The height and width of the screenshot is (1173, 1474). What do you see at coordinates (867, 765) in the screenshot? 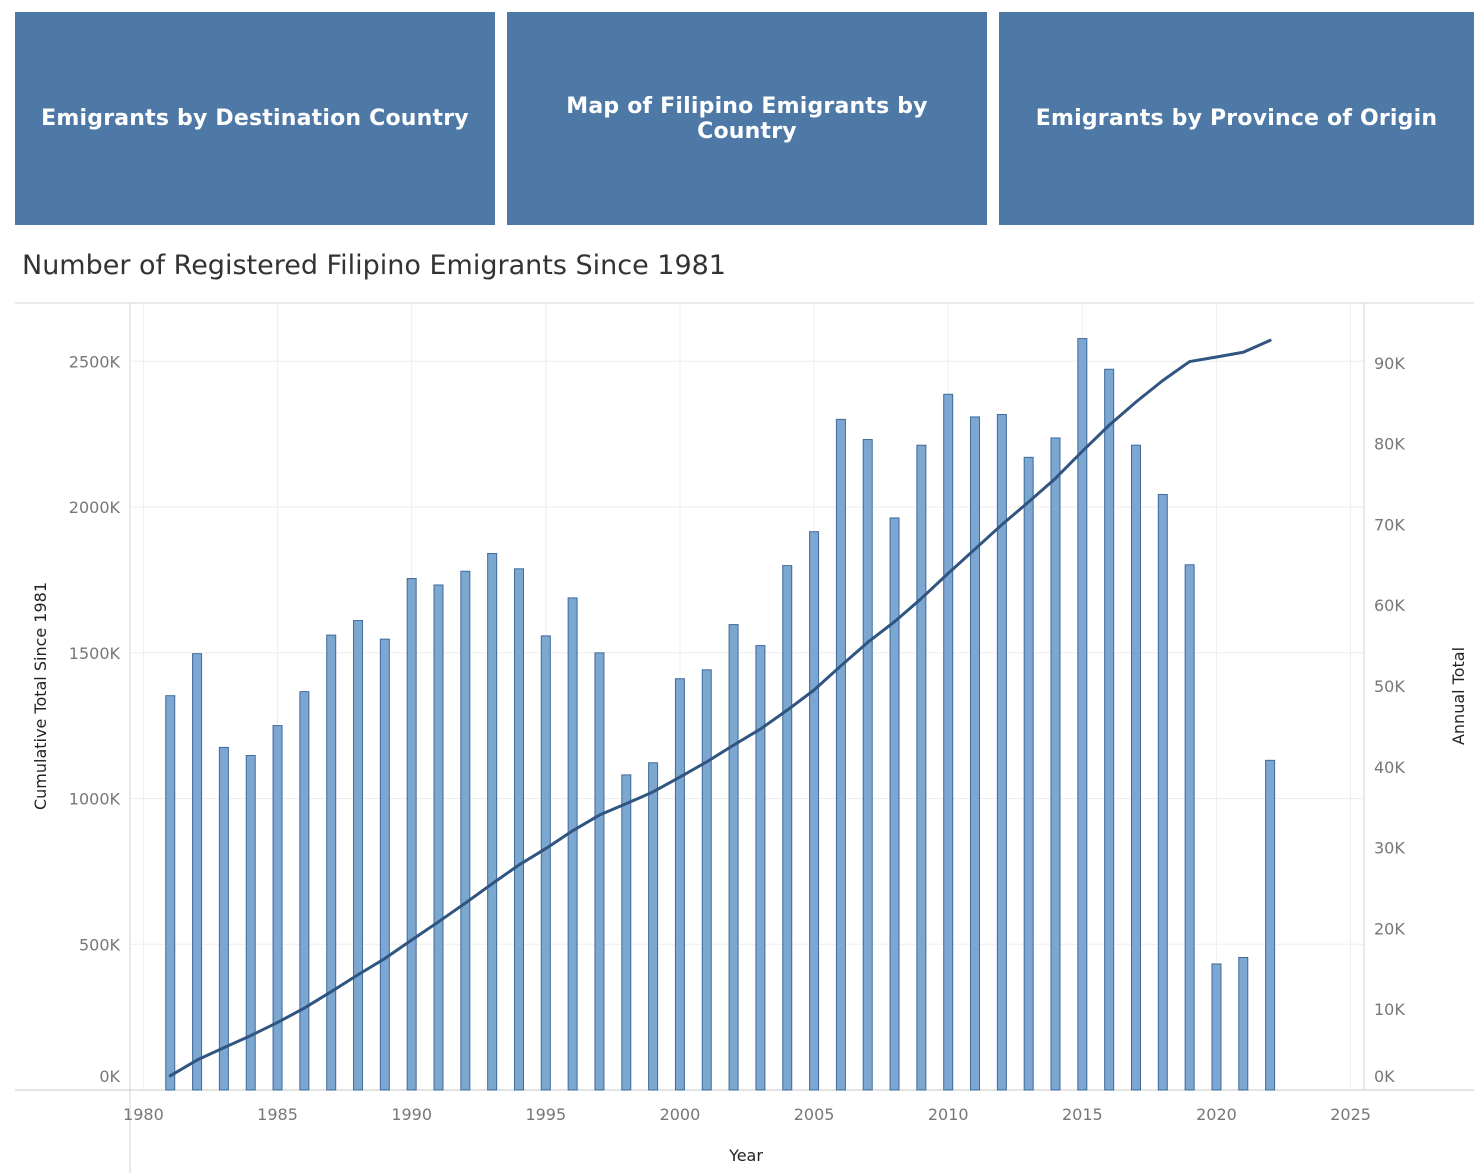
I see `bar-2007` at bounding box center [867, 765].